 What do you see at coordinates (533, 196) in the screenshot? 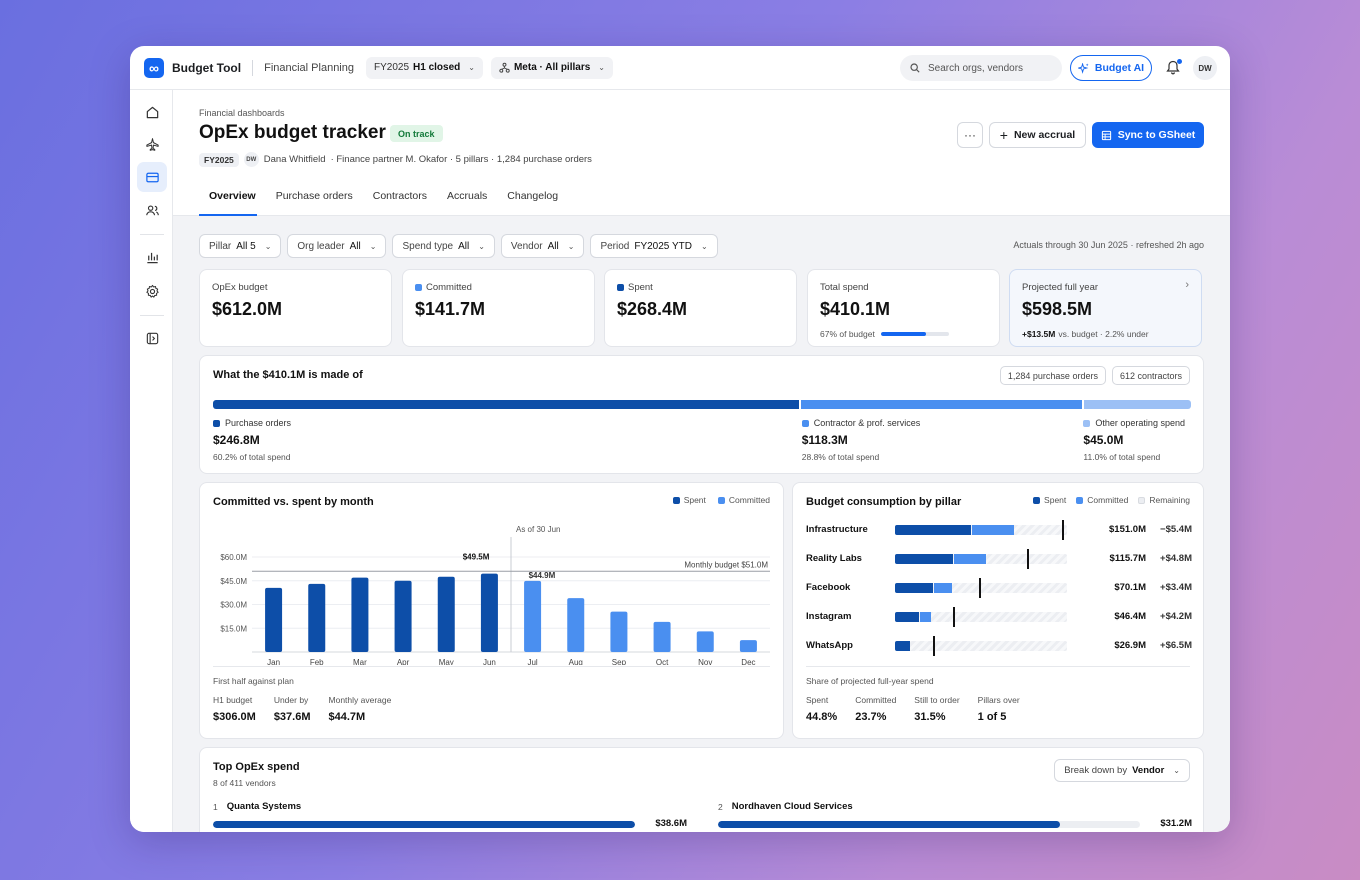
I see `tab-changelog: Changelog` at bounding box center [533, 196].